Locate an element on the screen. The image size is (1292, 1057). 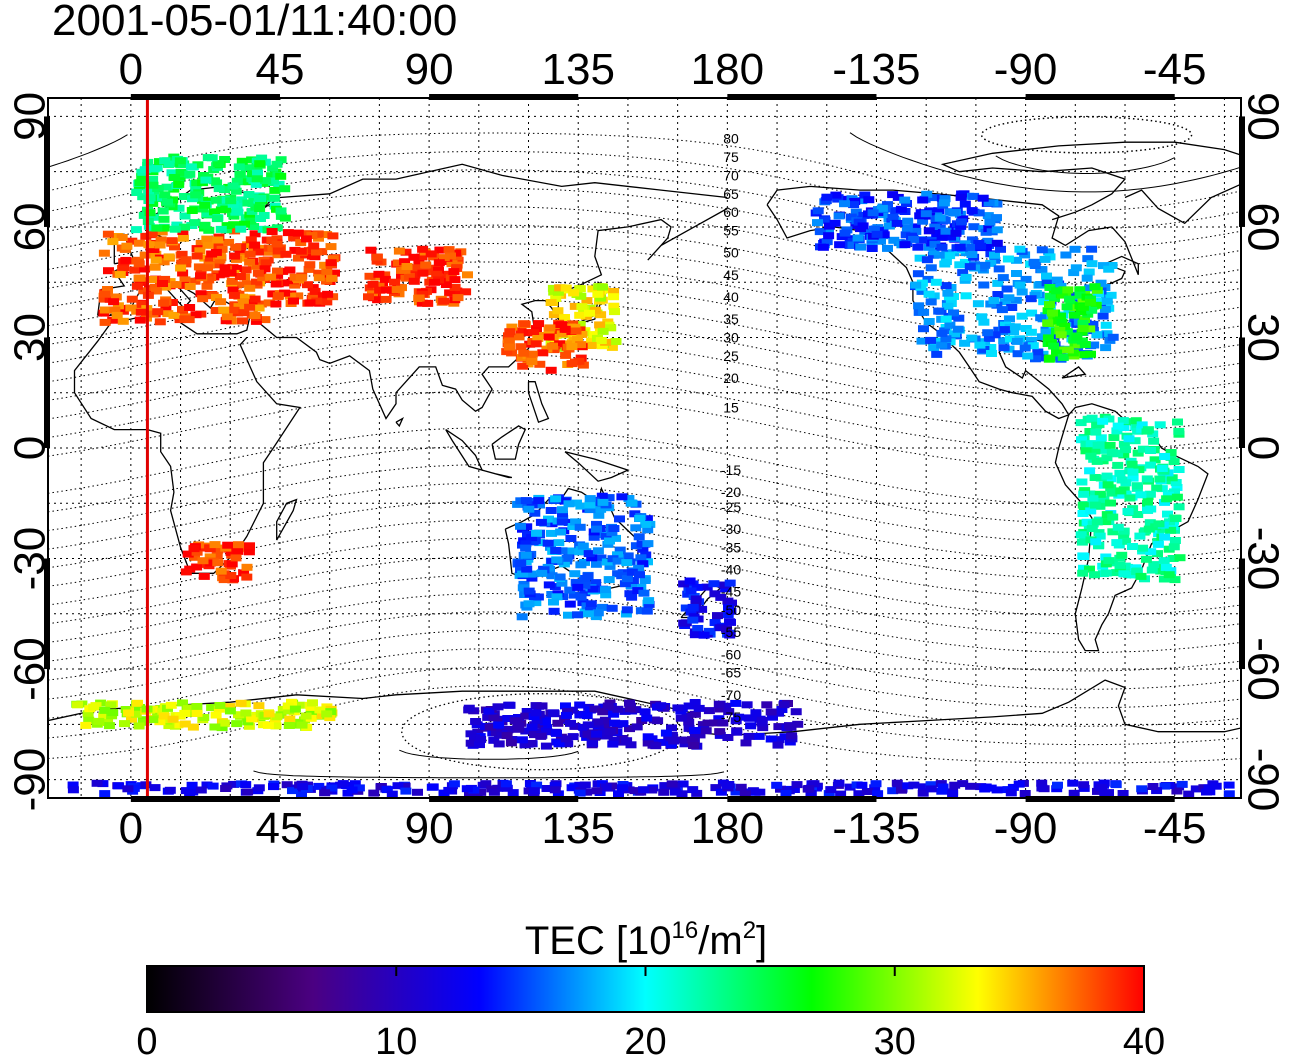
coastline is located at coordinates (497, 474).